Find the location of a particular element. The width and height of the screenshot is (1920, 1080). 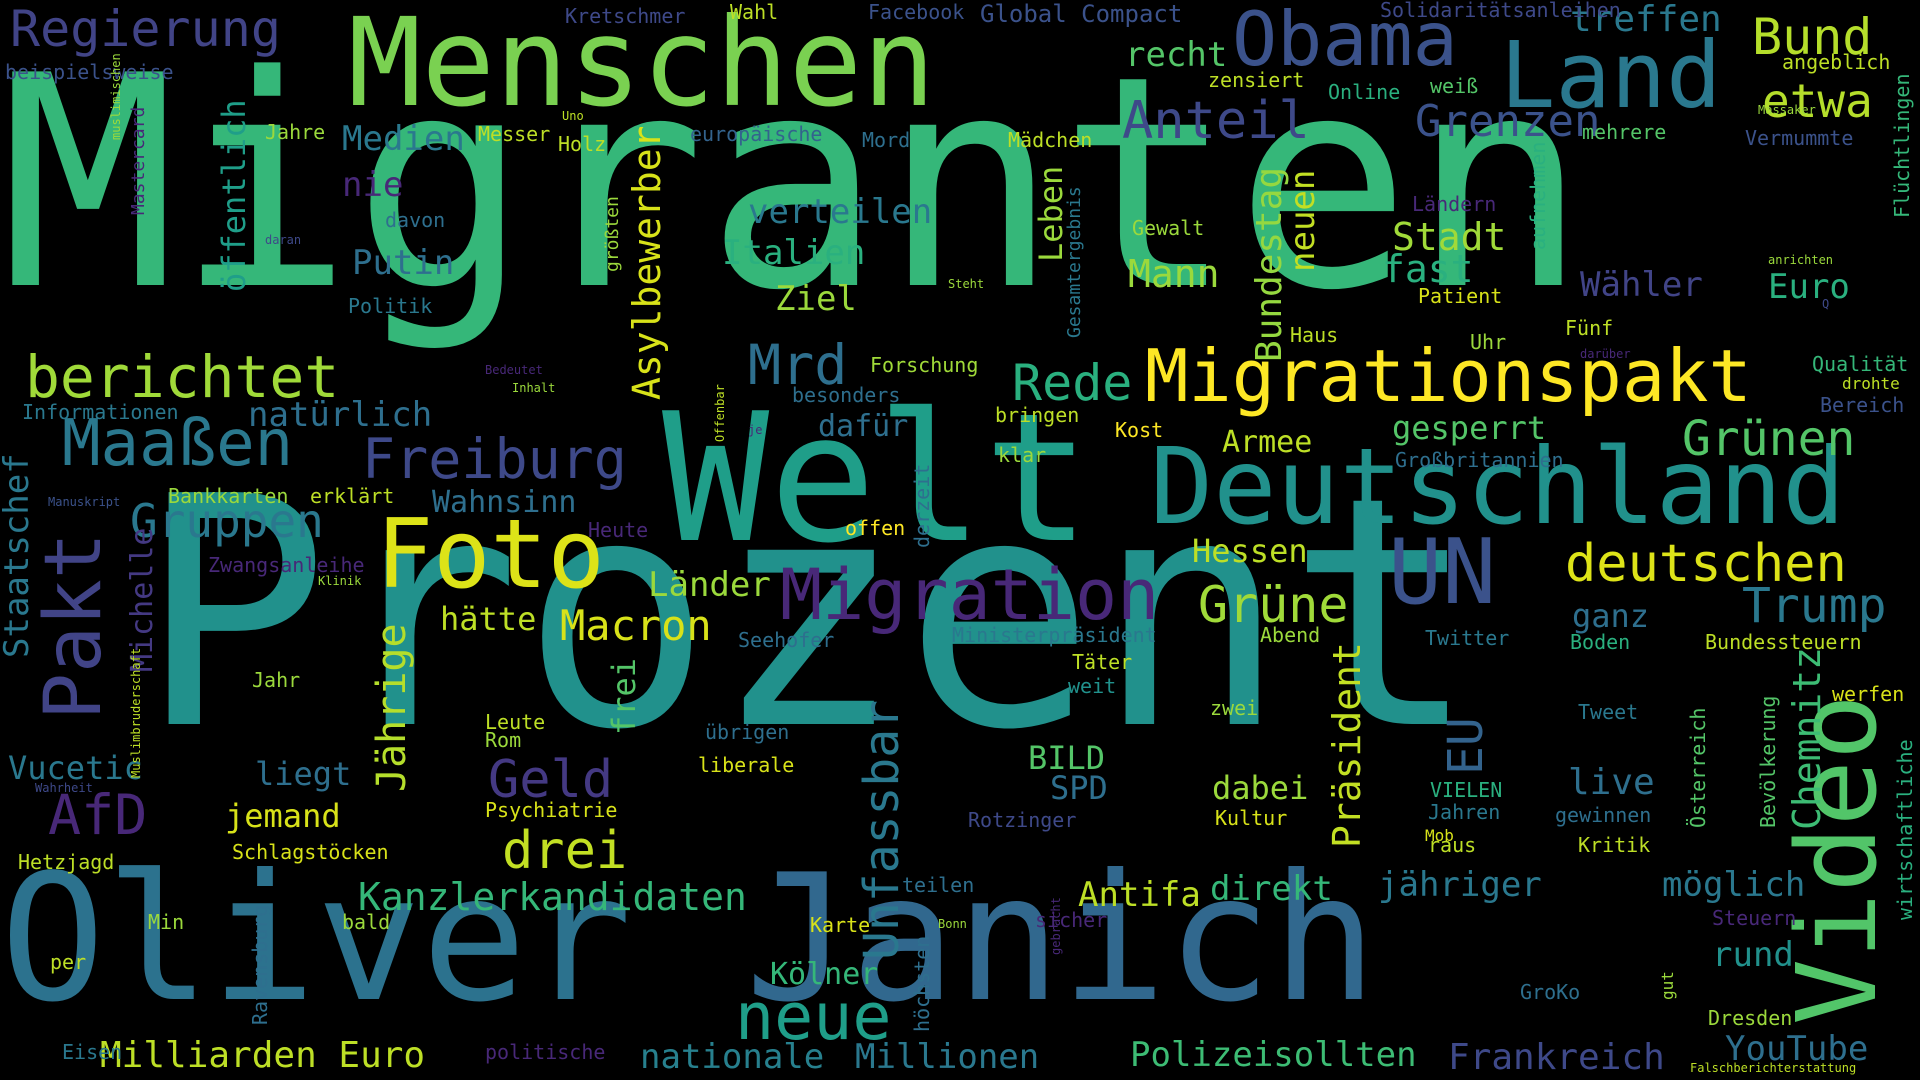

word-bringen: bringen is located at coordinates (1037, 415).